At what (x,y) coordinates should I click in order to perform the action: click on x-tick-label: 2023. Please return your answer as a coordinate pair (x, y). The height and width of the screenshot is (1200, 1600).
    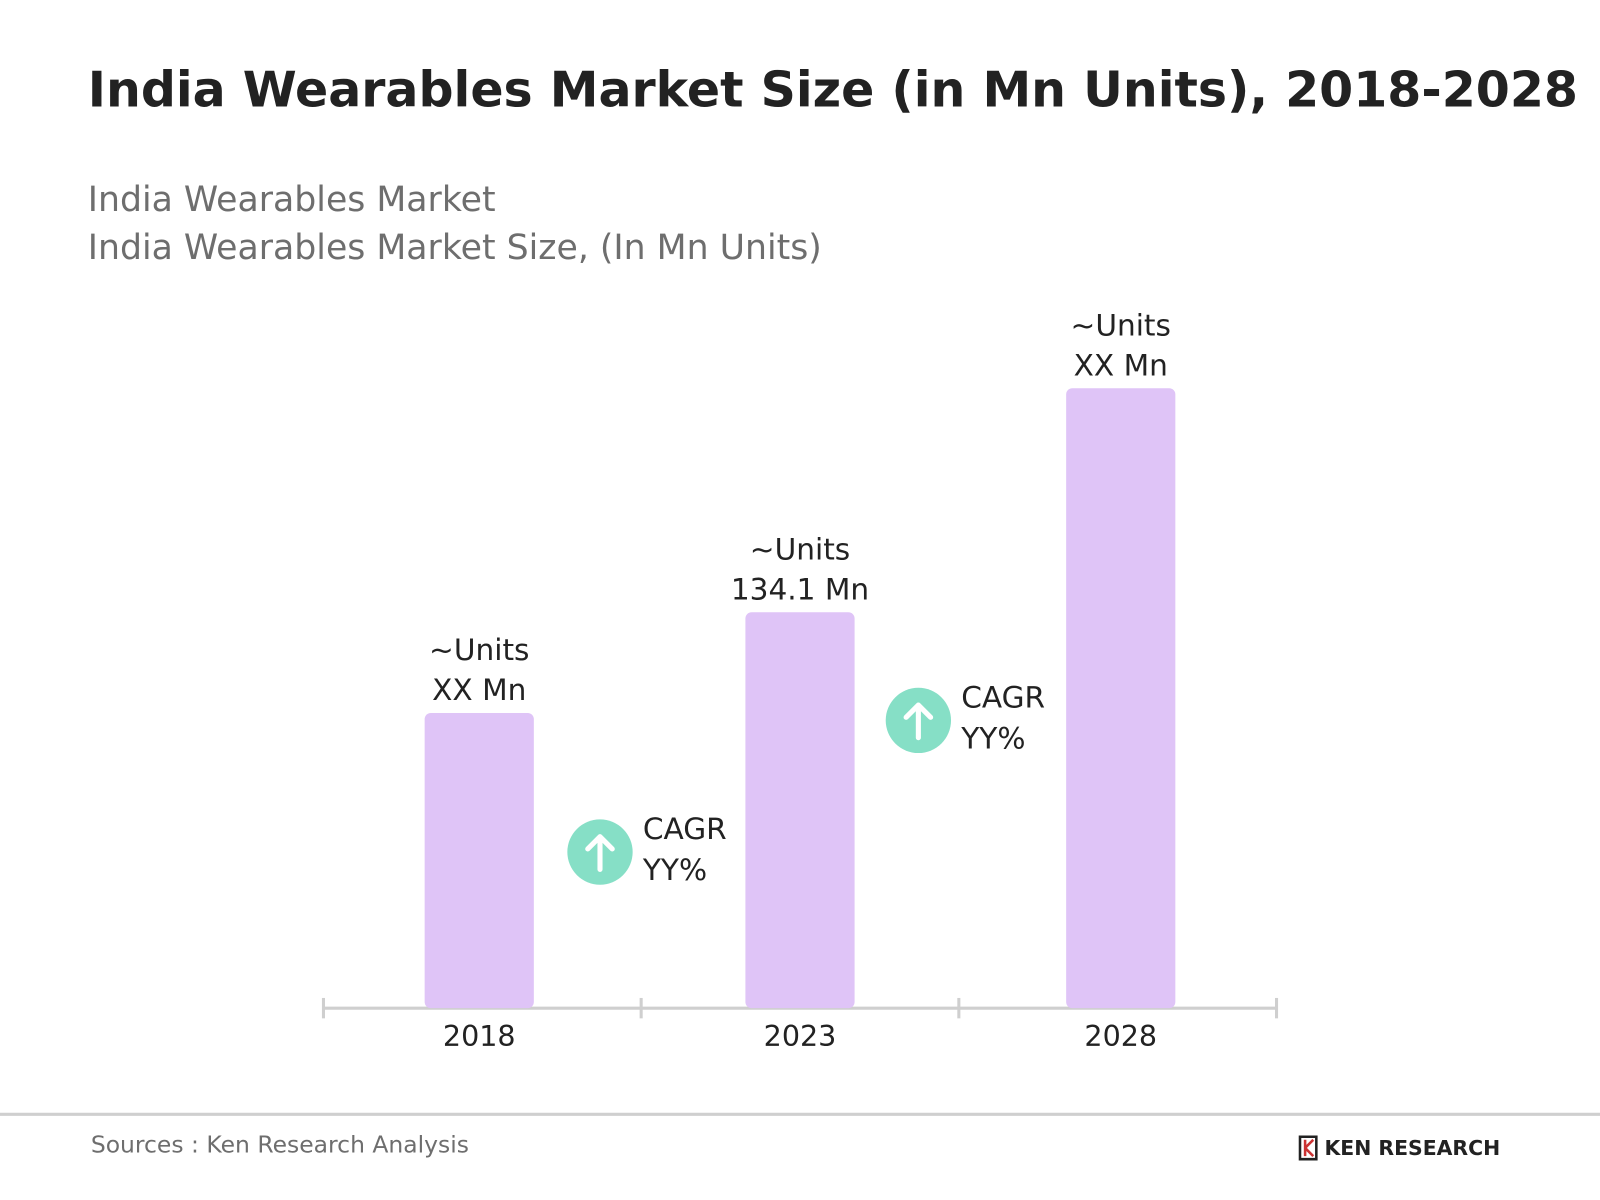
    Looking at the image, I should click on (800, 1036).